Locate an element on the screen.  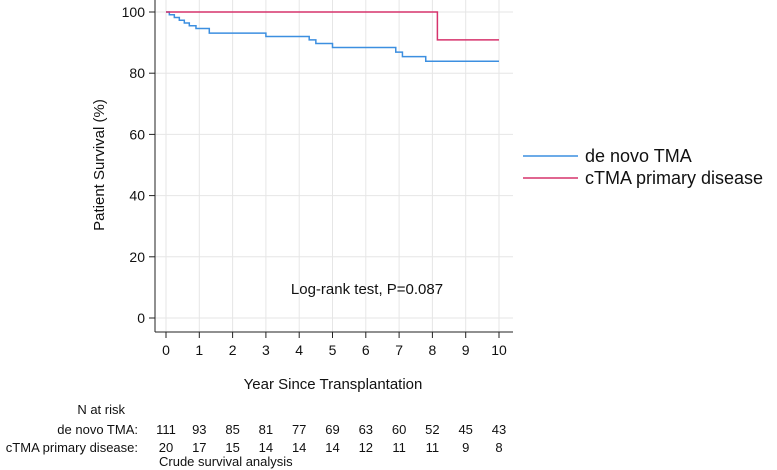
risk-value: 85 is located at coordinates (232, 429).